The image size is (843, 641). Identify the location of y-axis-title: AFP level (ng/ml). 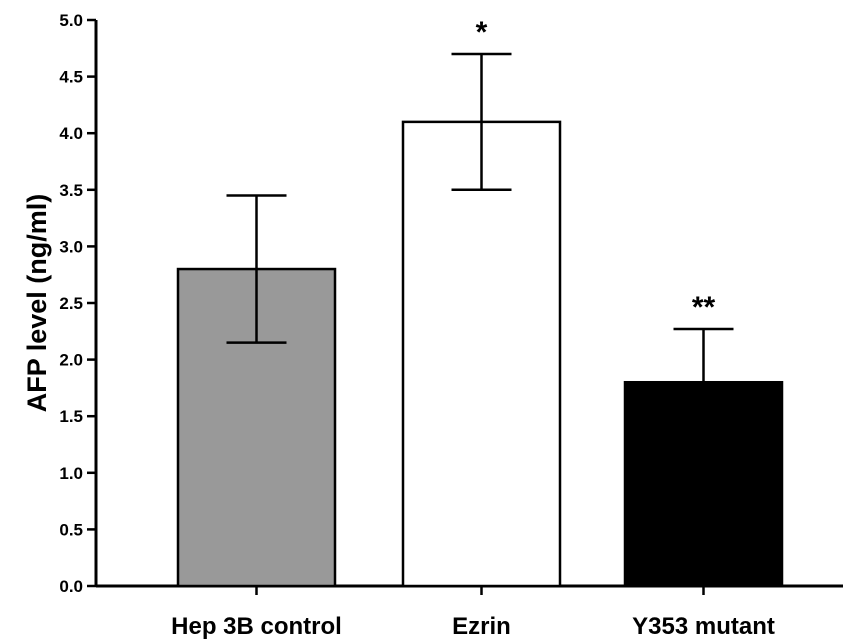
(37, 303).